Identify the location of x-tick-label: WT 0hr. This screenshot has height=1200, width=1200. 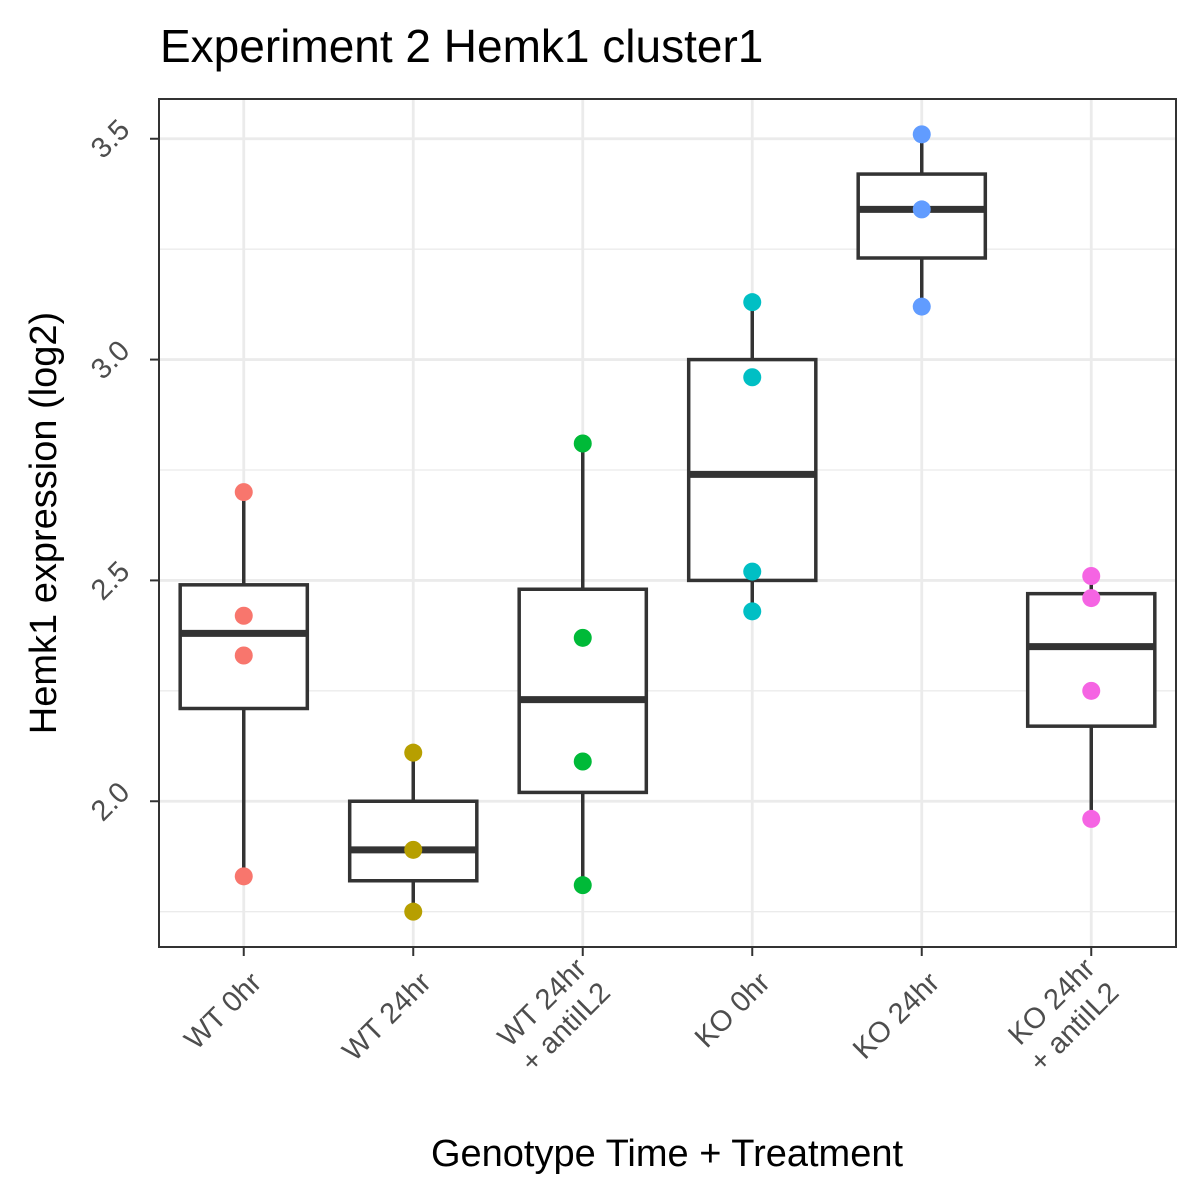
(224, 1011).